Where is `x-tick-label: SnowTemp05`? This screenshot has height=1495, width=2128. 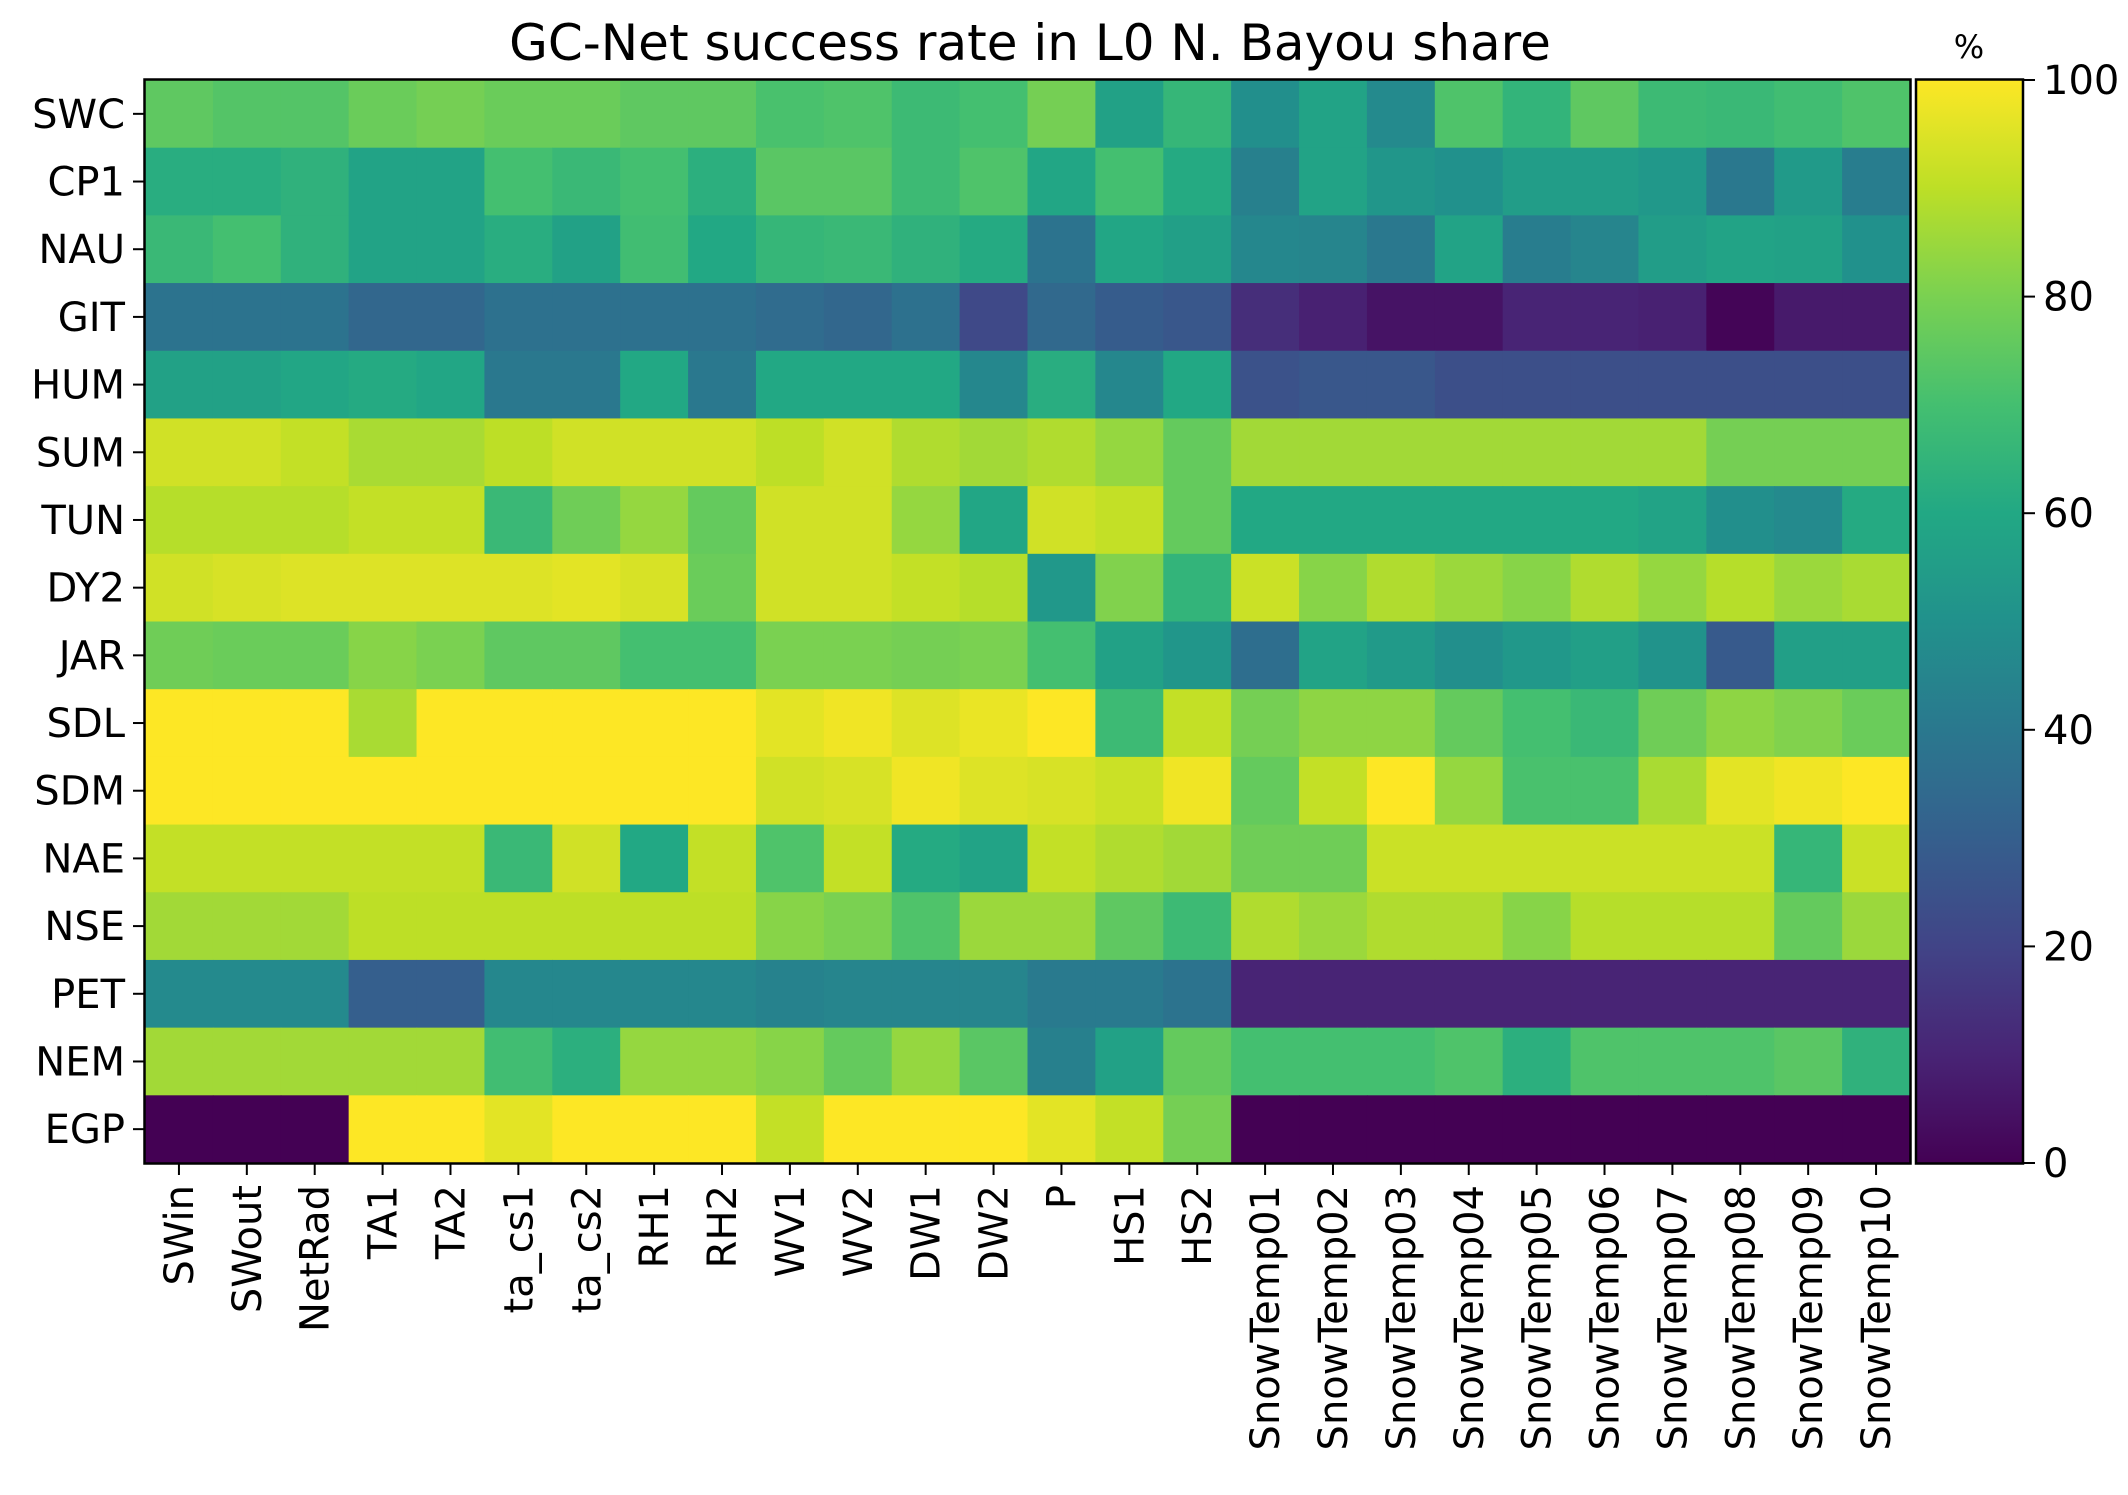 x-tick-label: SnowTemp05 is located at coordinates (1538, 1317).